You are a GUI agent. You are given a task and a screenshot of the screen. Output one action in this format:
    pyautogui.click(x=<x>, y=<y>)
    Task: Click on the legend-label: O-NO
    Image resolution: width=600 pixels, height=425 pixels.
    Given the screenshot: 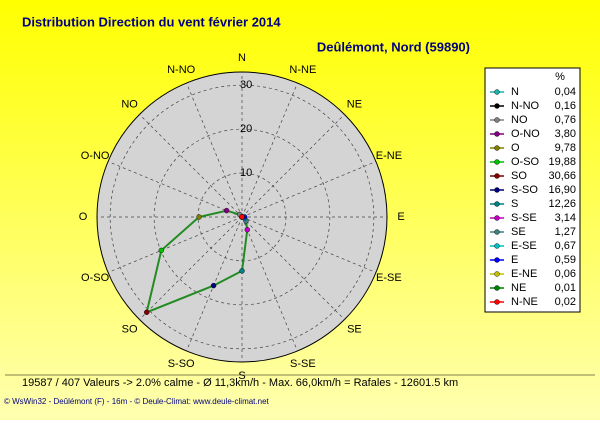 What is the action you would take?
    pyautogui.click(x=525, y=134)
    